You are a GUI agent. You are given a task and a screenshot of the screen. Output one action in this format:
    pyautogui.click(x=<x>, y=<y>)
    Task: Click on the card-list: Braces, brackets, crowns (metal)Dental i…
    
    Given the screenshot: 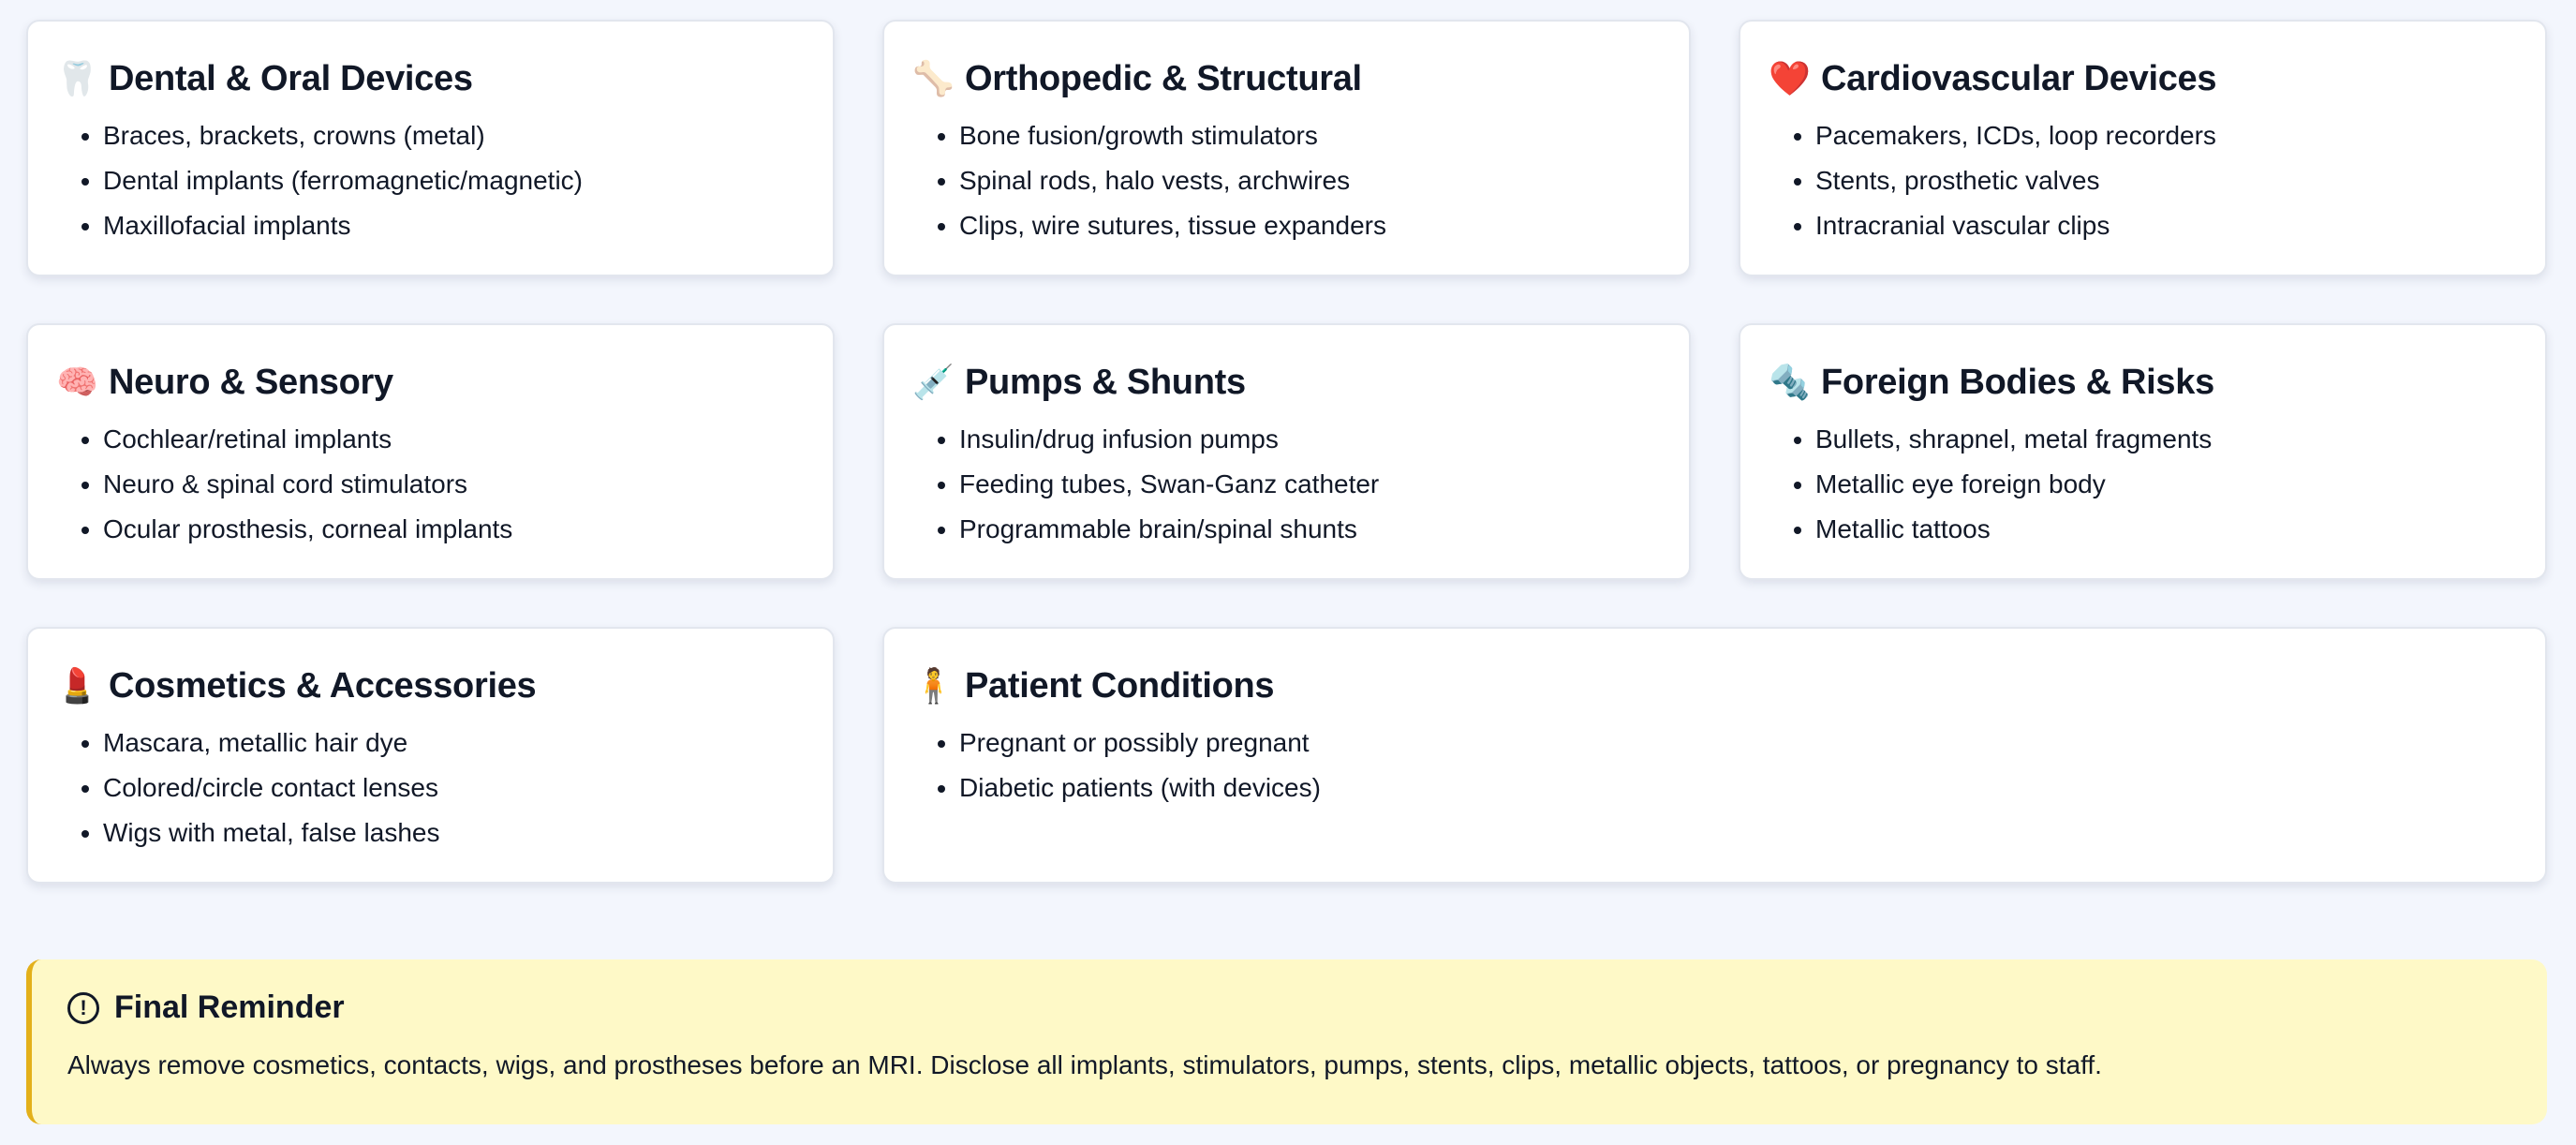 What is the action you would take?
    pyautogui.click(x=431, y=180)
    